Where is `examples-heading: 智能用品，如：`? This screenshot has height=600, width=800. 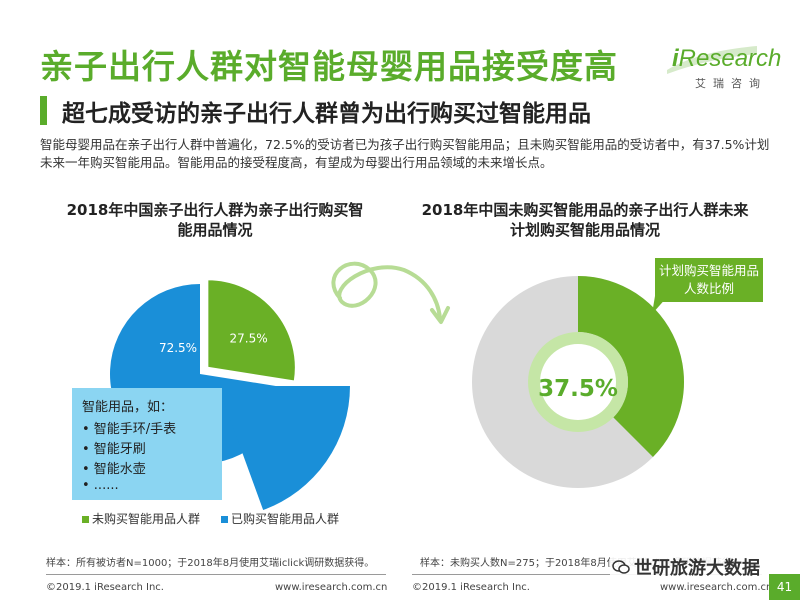
examples-heading: 智能用品，如： is located at coordinates (128, 407).